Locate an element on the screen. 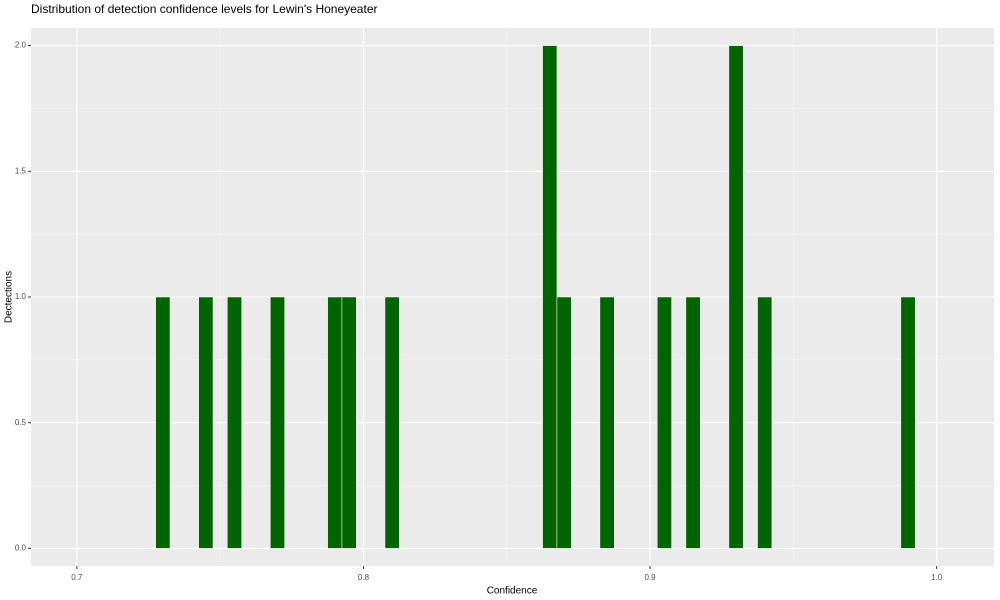 This screenshot has height=600, width=1000. x-tick-label: 0.9 is located at coordinates (651, 577).